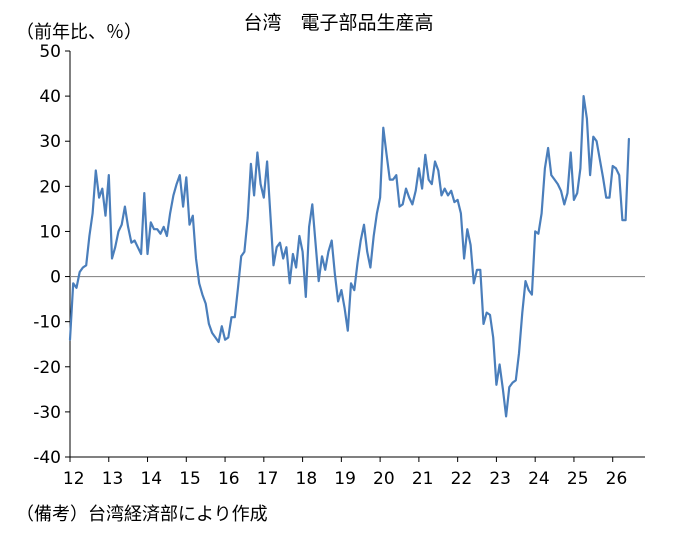 Image resolution: width=677 pixels, height=547 pixels. Describe the element at coordinates (500, 479) in the screenshot. I see `x-tick-label: 23` at that location.